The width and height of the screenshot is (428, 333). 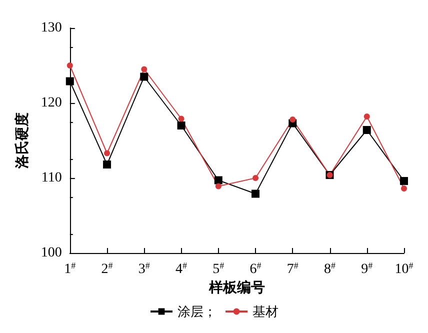 What do you see at coordinates (367, 268) in the screenshot?
I see `x-tick-label: 9#` at bounding box center [367, 268].